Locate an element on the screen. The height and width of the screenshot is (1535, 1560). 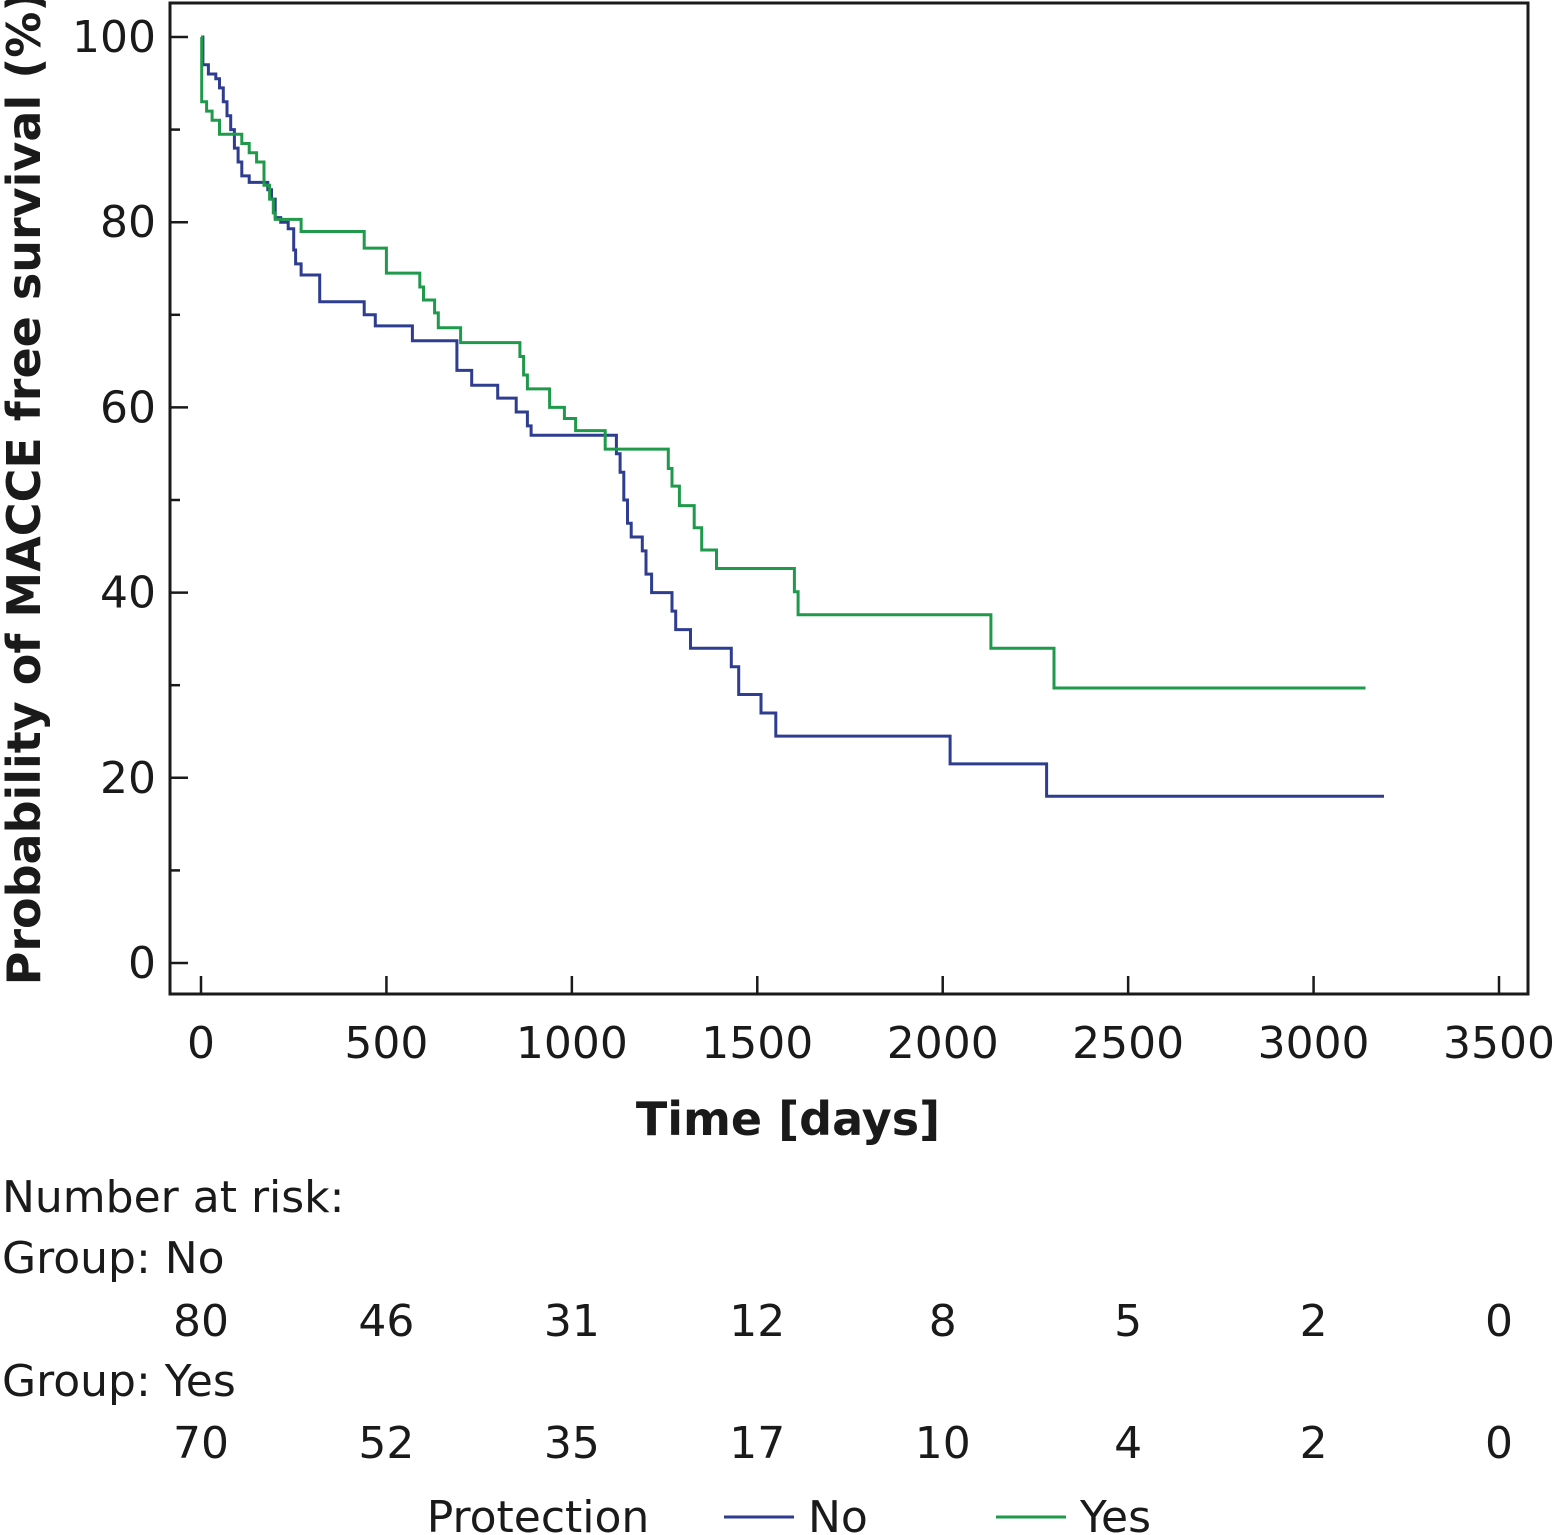
x-axis: 0 500 1000 1500 2000 2500 3000 3500 is located at coordinates (871, 1022).